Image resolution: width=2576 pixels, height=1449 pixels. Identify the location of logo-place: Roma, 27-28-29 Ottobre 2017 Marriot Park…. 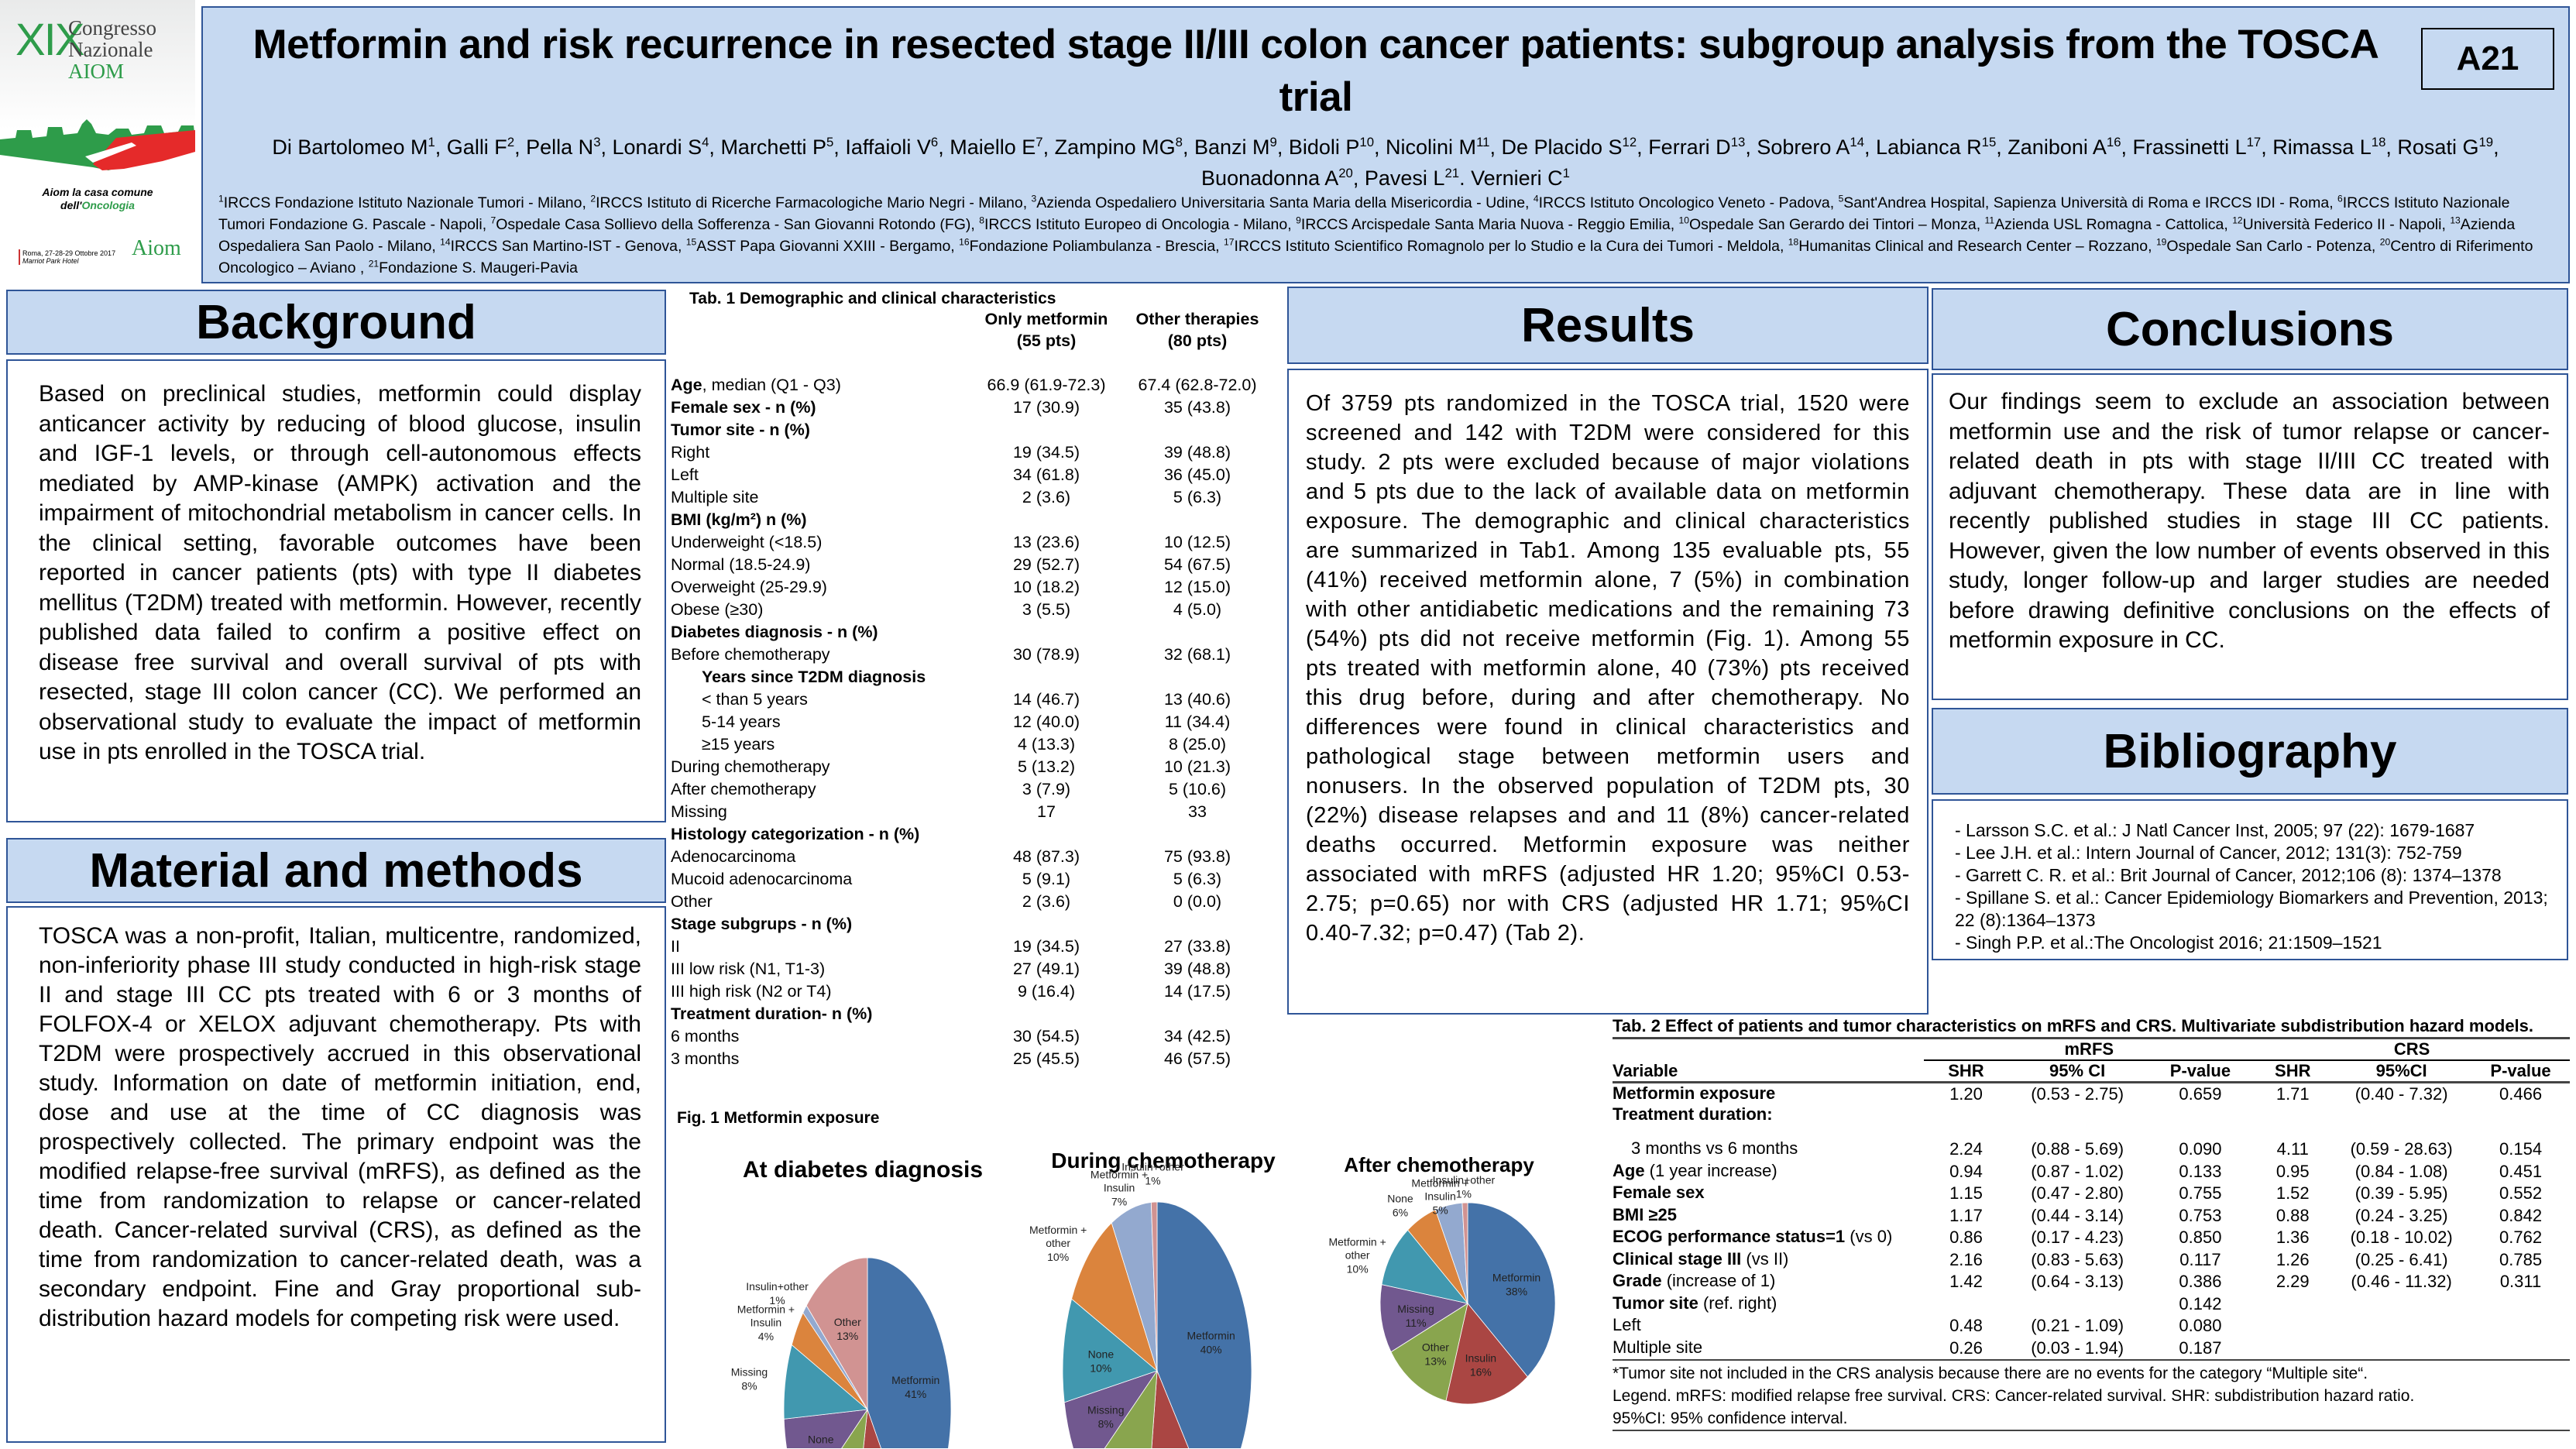
(67, 257).